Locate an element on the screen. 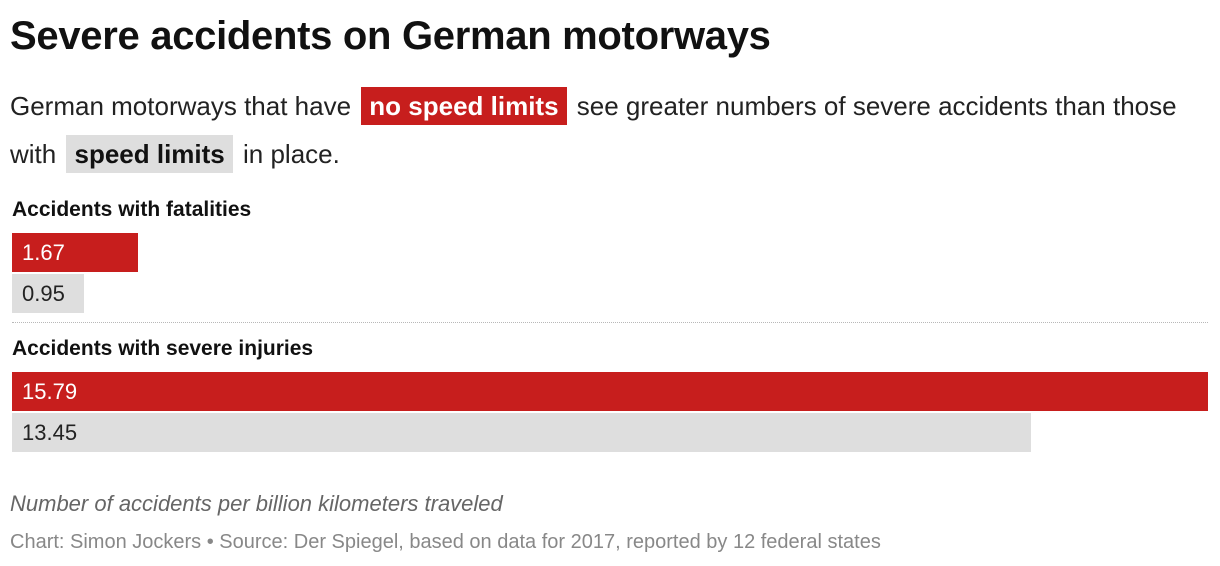 The width and height of the screenshot is (1220, 566). chart-title: Severe accidents on German motorways is located at coordinates (390, 36).